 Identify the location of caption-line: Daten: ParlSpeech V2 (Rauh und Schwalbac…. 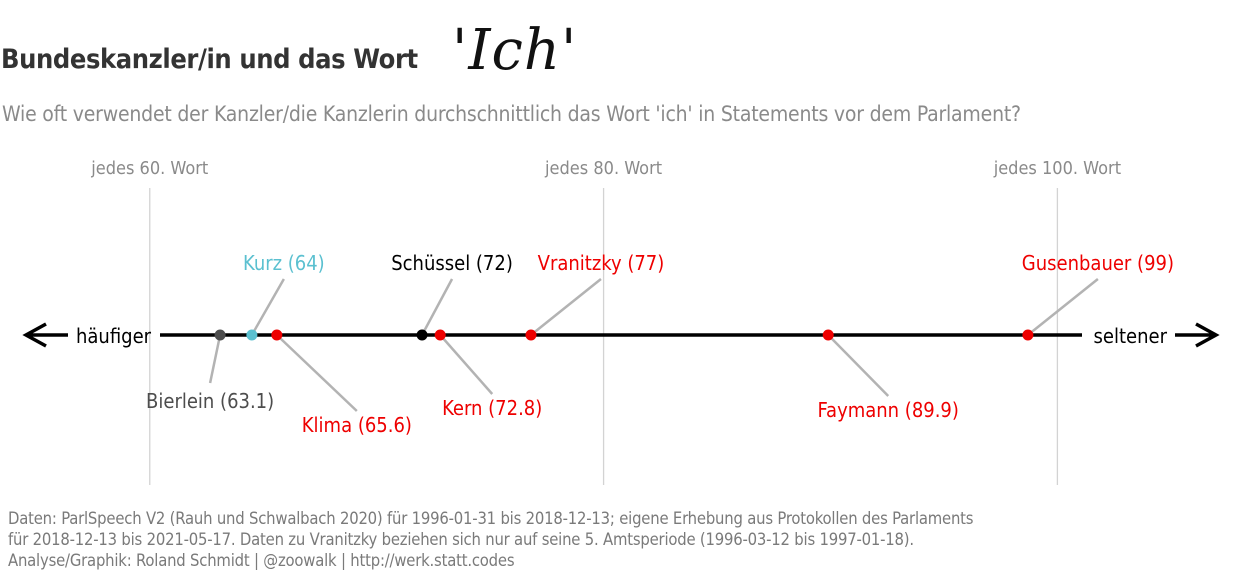
(491, 518).